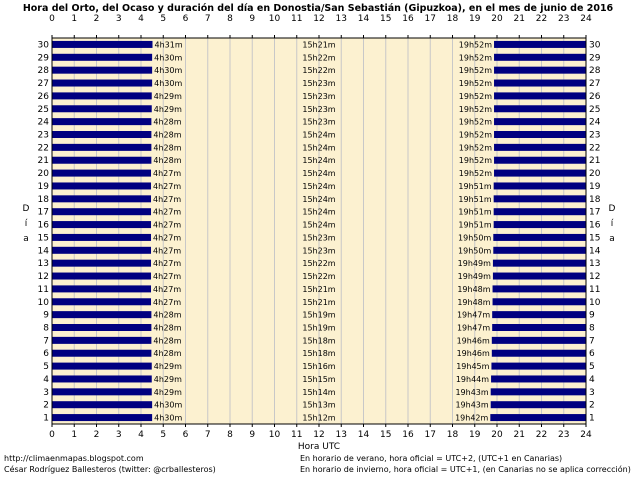  I want to click on day-tick-label: 12, so click(43, 277).